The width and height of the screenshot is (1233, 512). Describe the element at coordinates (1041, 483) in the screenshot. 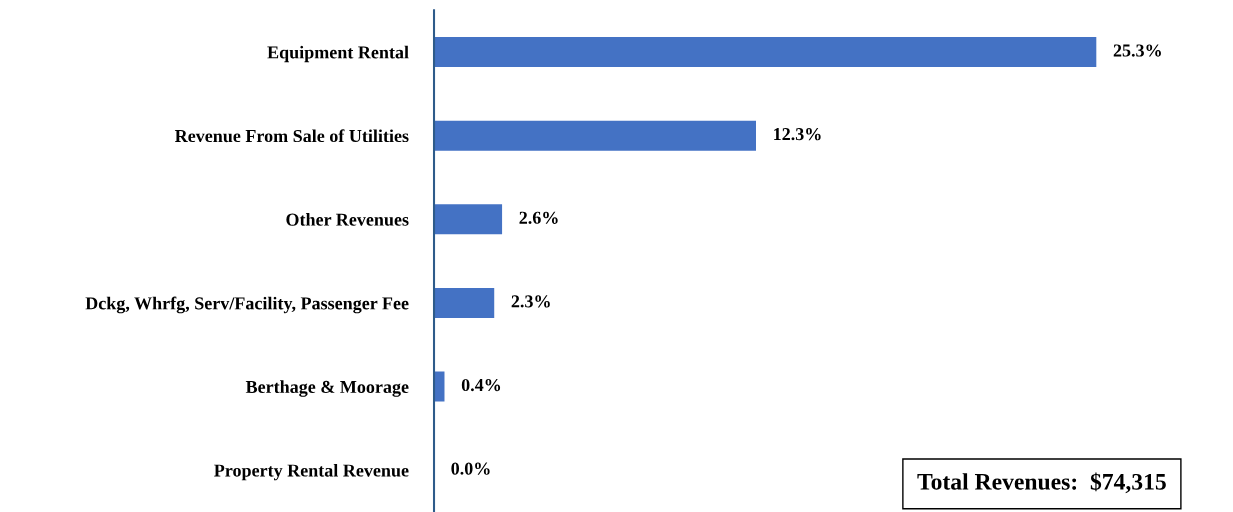

I see `annotation: Total Revenues: $74,315` at that location.